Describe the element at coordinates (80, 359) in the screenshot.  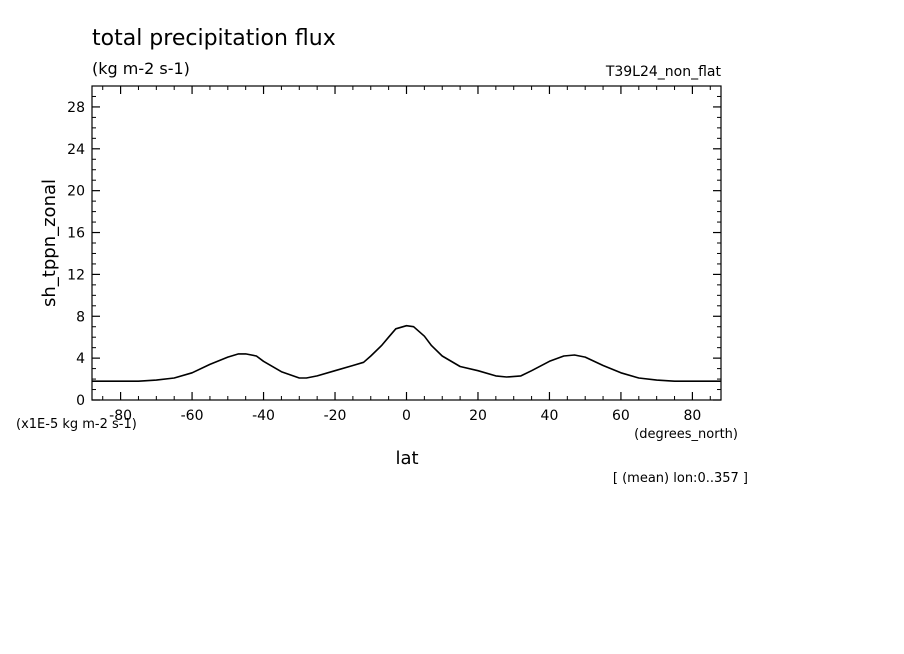
I see `y-tick-label: 4` at that location.